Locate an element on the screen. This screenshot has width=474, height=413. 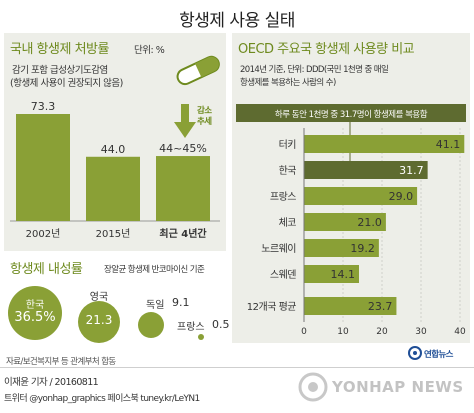
bar-category-label: 최근 4년간 is located at coordinates (183, 233).